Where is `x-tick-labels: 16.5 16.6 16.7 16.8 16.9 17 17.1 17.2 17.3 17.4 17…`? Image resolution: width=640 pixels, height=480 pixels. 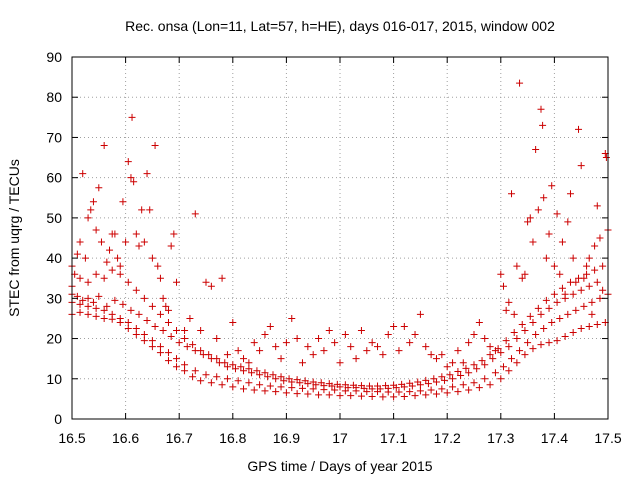
x-tick-labels: 16.5 16.6 16.7 16.8 16.9 17 17.1 17.2 17.3 17.4 17… is located at coordinates (339, 438).